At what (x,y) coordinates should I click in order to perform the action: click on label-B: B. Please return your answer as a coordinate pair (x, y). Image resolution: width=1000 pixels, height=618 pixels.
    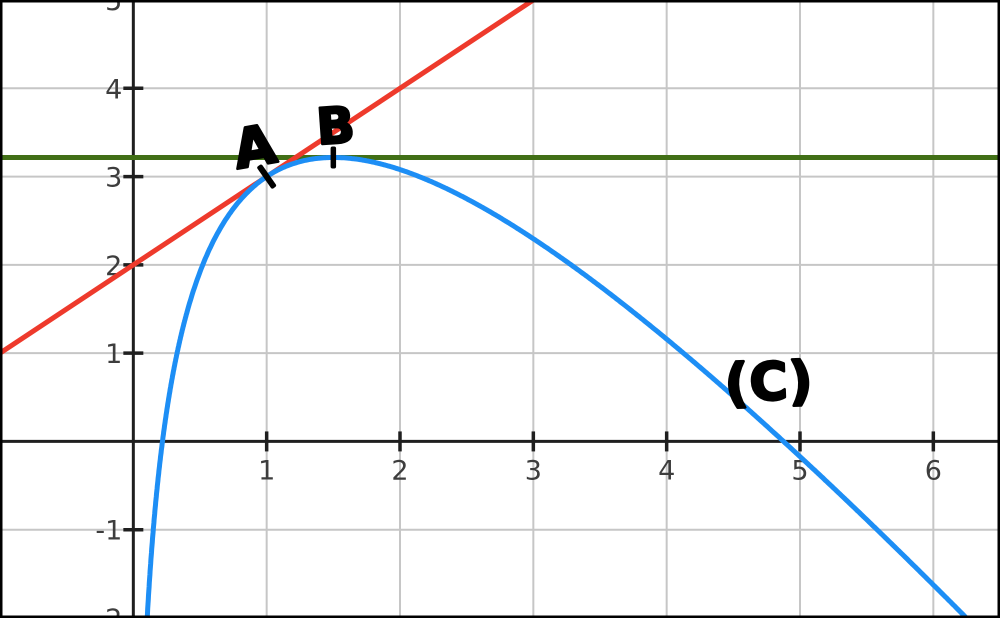
    Looking at the image, I should click on (336, 126).